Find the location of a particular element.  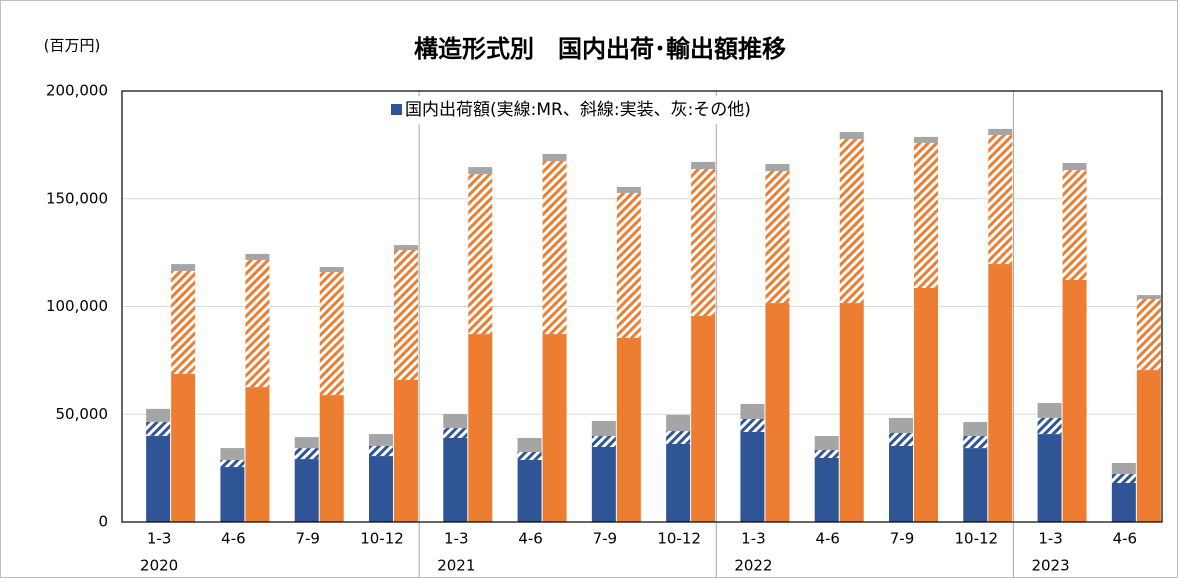

year-label: 2020 is located at coordinates (159, 566).